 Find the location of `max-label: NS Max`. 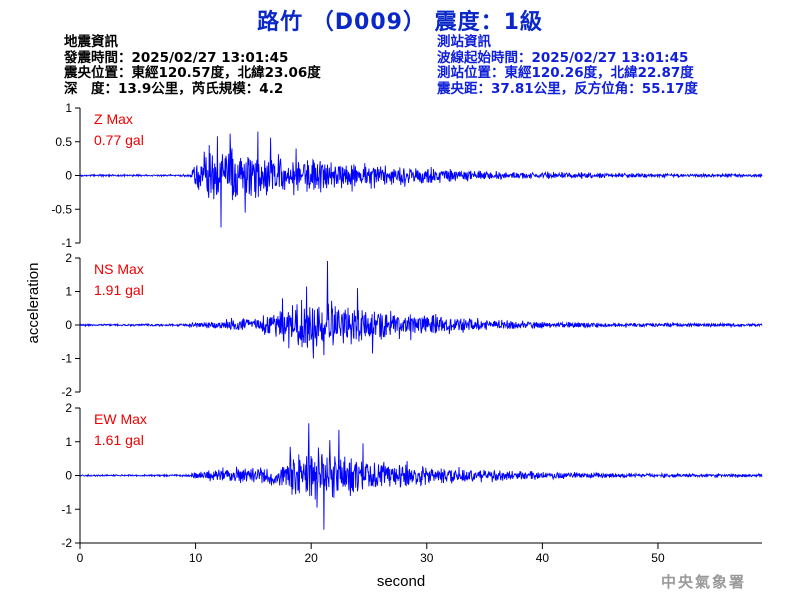

max-label: NS Max is located at coordinates (119, 269).